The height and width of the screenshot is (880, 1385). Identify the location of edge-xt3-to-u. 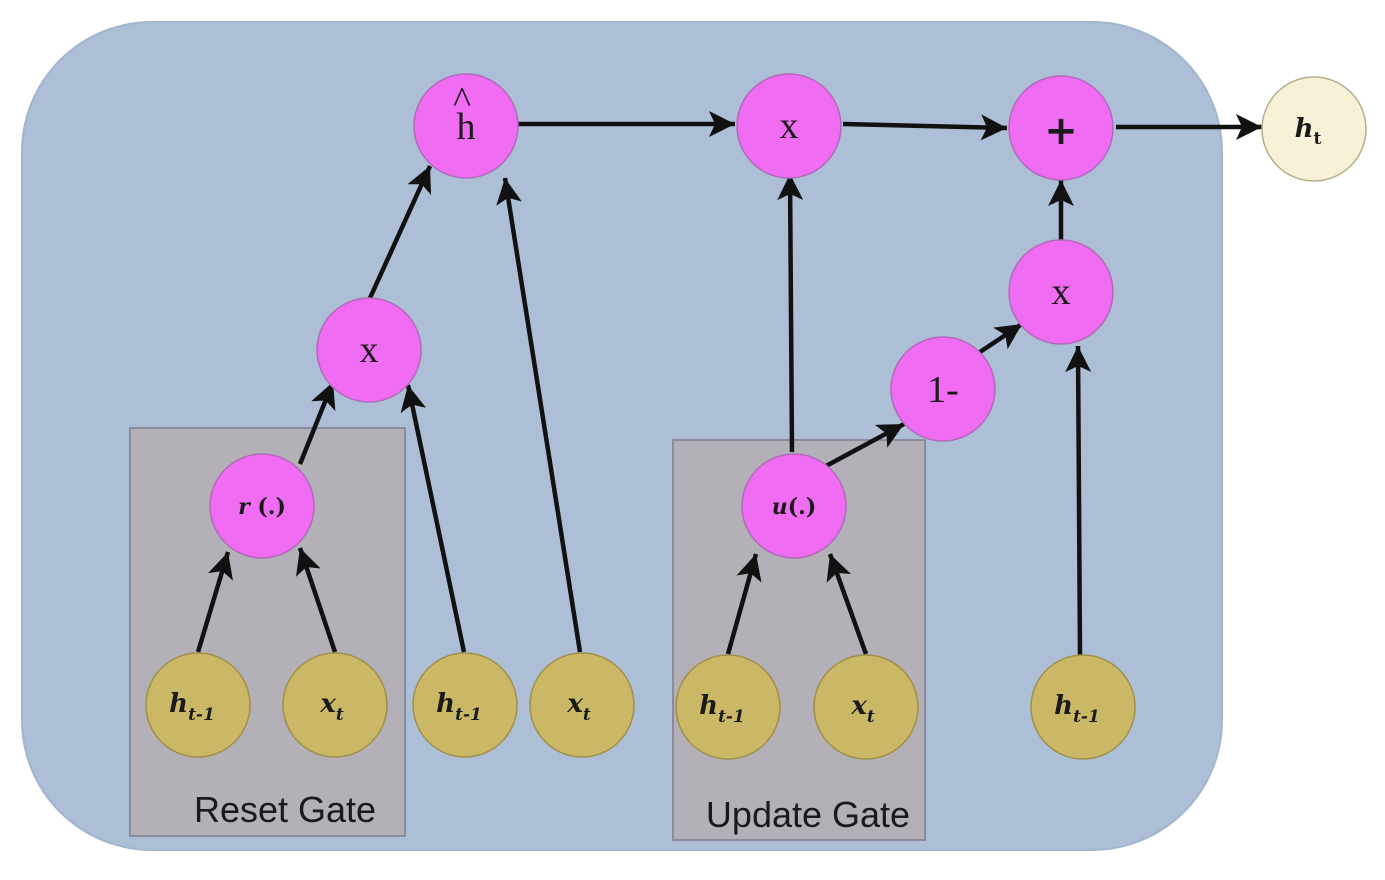
(847, 604).